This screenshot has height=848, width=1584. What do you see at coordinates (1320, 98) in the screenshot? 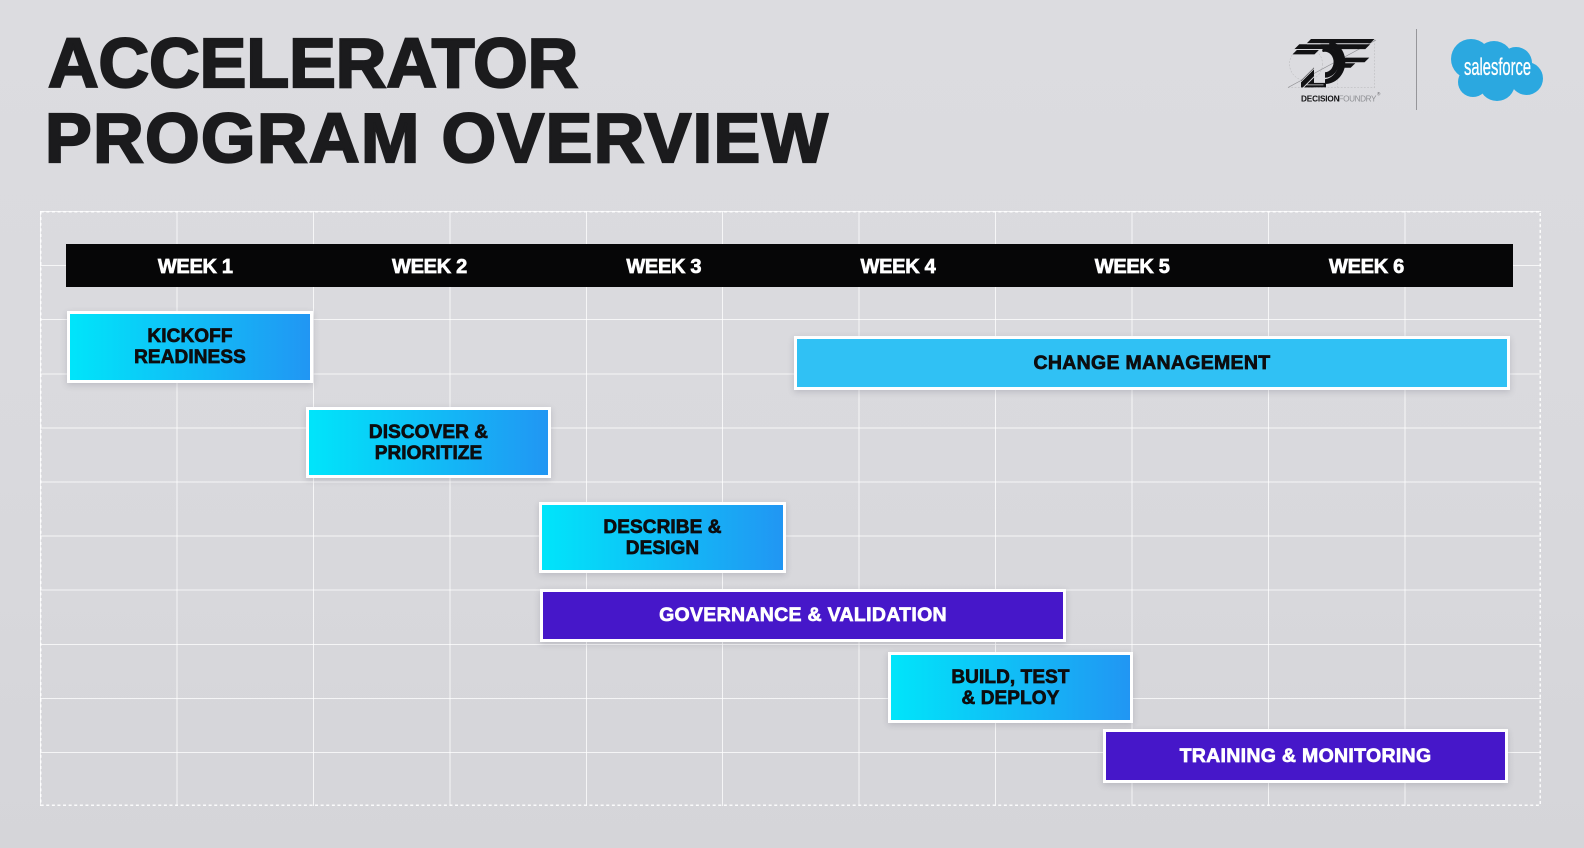
I see `svg-text: DECISION` at bounding box center [1320, 98].